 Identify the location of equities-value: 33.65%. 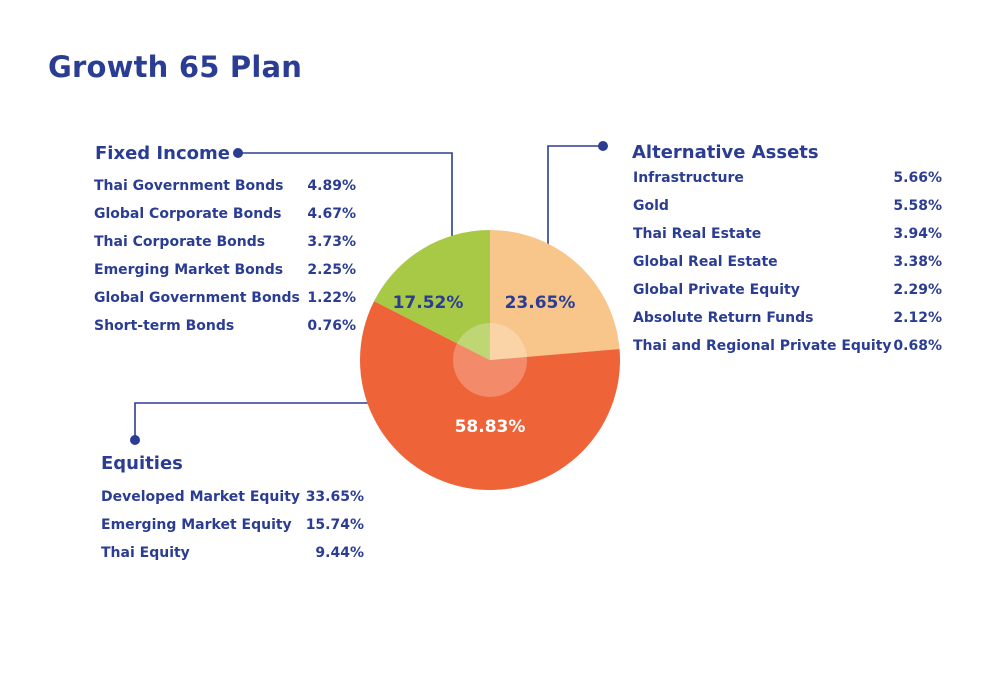
(334, 497).